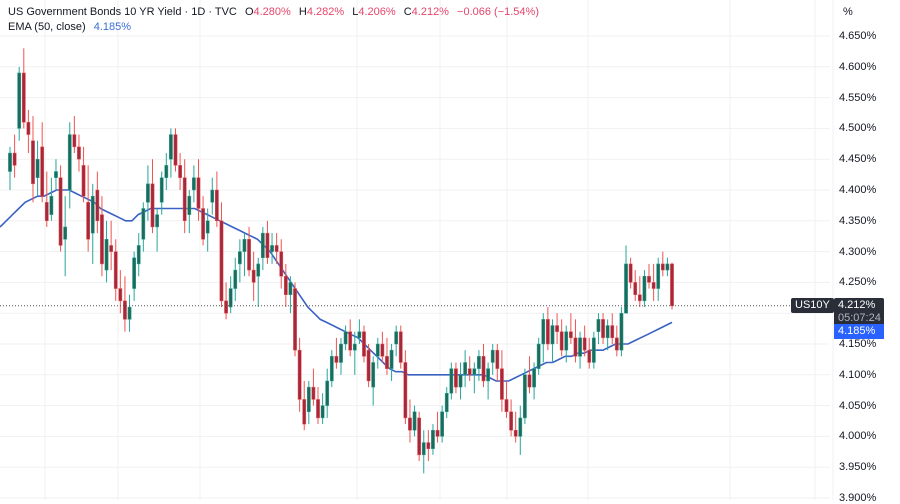 This screenshot has height=504, width=900. What do you see at coordinates (430, 12) in the screenshot?
I see `close-value: 4.212%` at bounding box center [430, 12].